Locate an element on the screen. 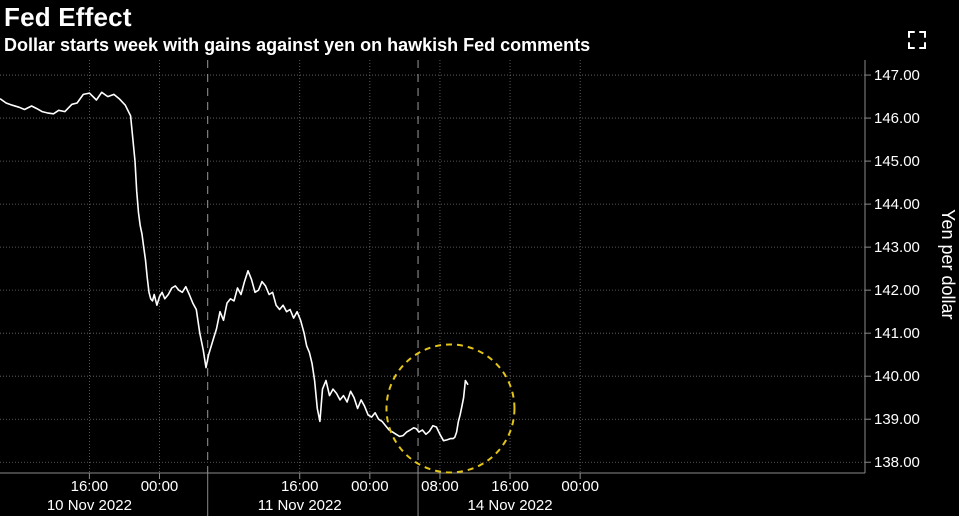 The image size is (959, 516). x-date-label: 10 Nov 2022 is located at coordinates (89, 505).